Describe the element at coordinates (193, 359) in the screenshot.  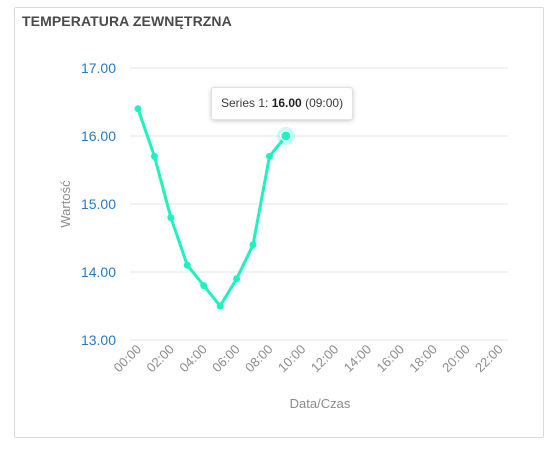
I see `x-tick-label: 04:00` at that location.